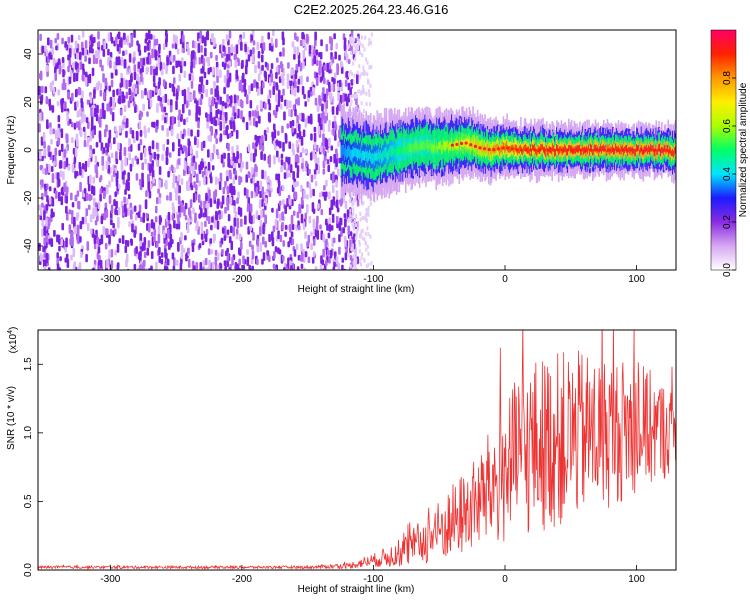 This screenshot has height=600, width=750. I want to click on snr-x-tick-label: 0, so click(505, 579).